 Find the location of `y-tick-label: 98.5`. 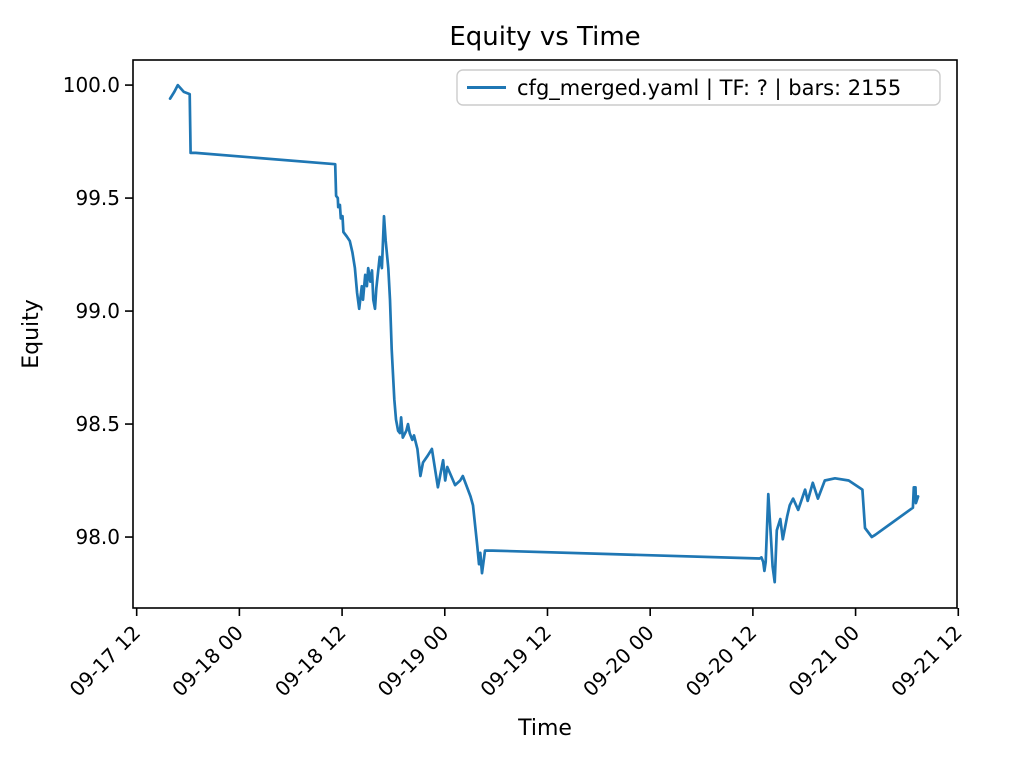

y-tick-label: 98.5 is located at coordinates (97, 424).